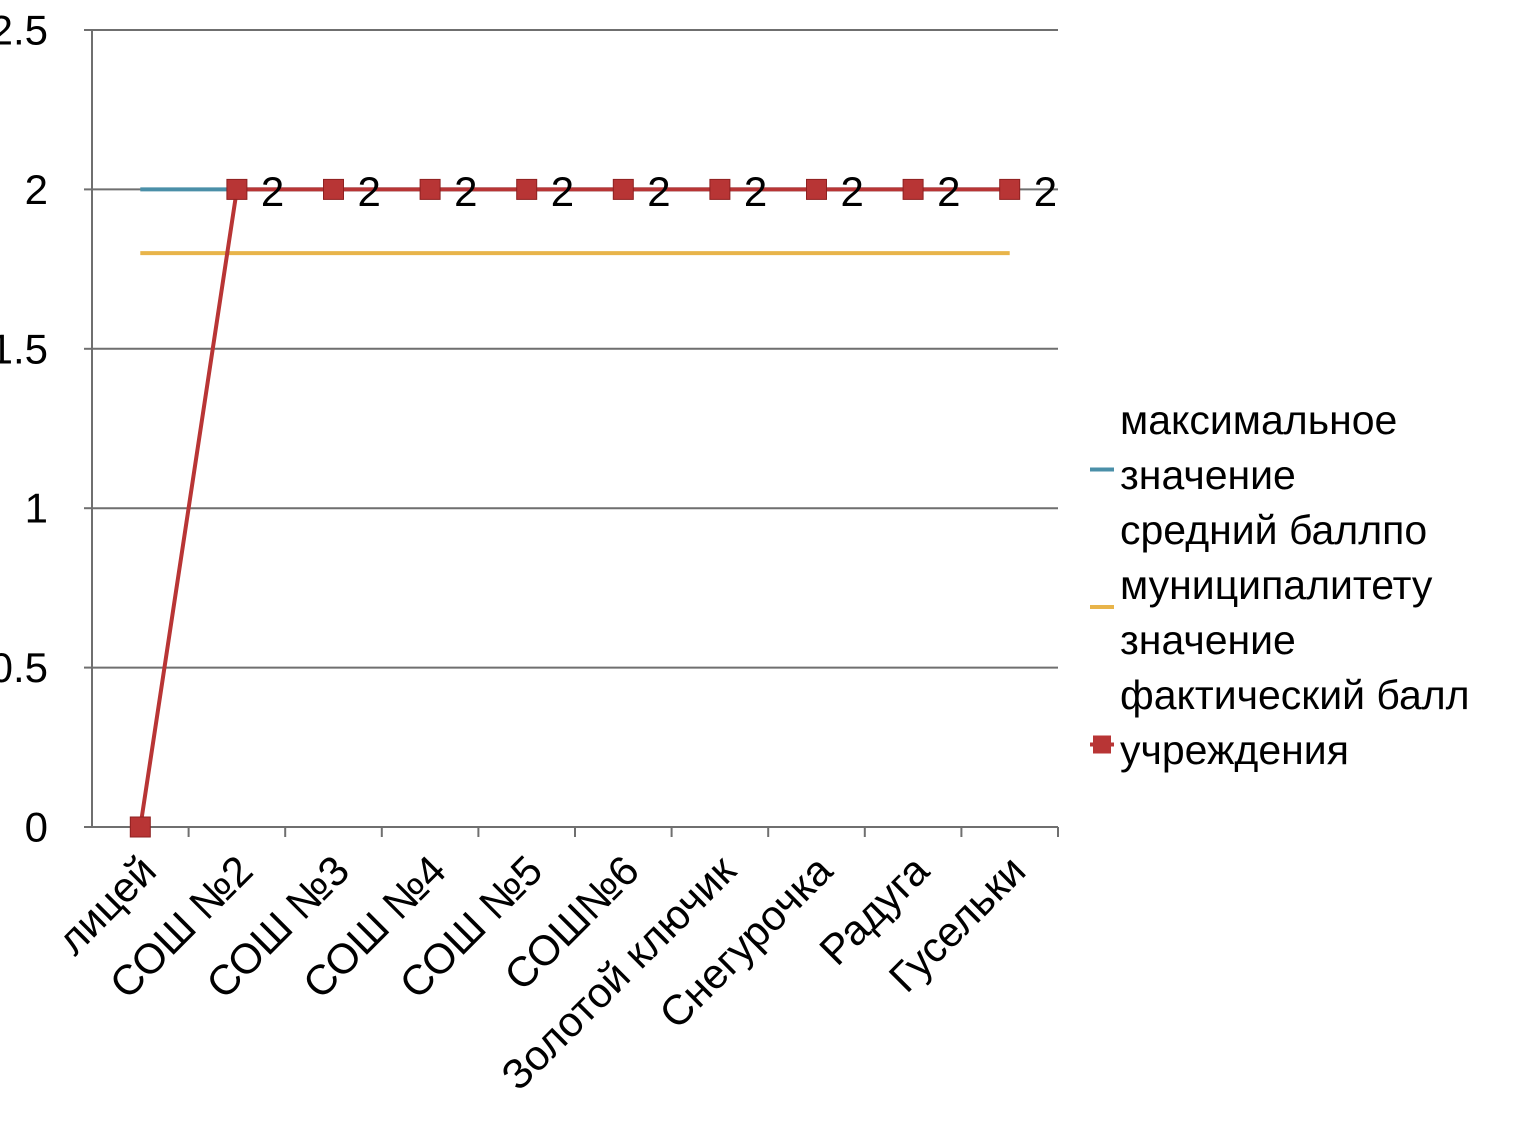 The height and width of the screenshot is (1128, 1536). Describe the element at coordinates (1234, 750) in the screenshot. I see `legend-label: учреждения` at that location.